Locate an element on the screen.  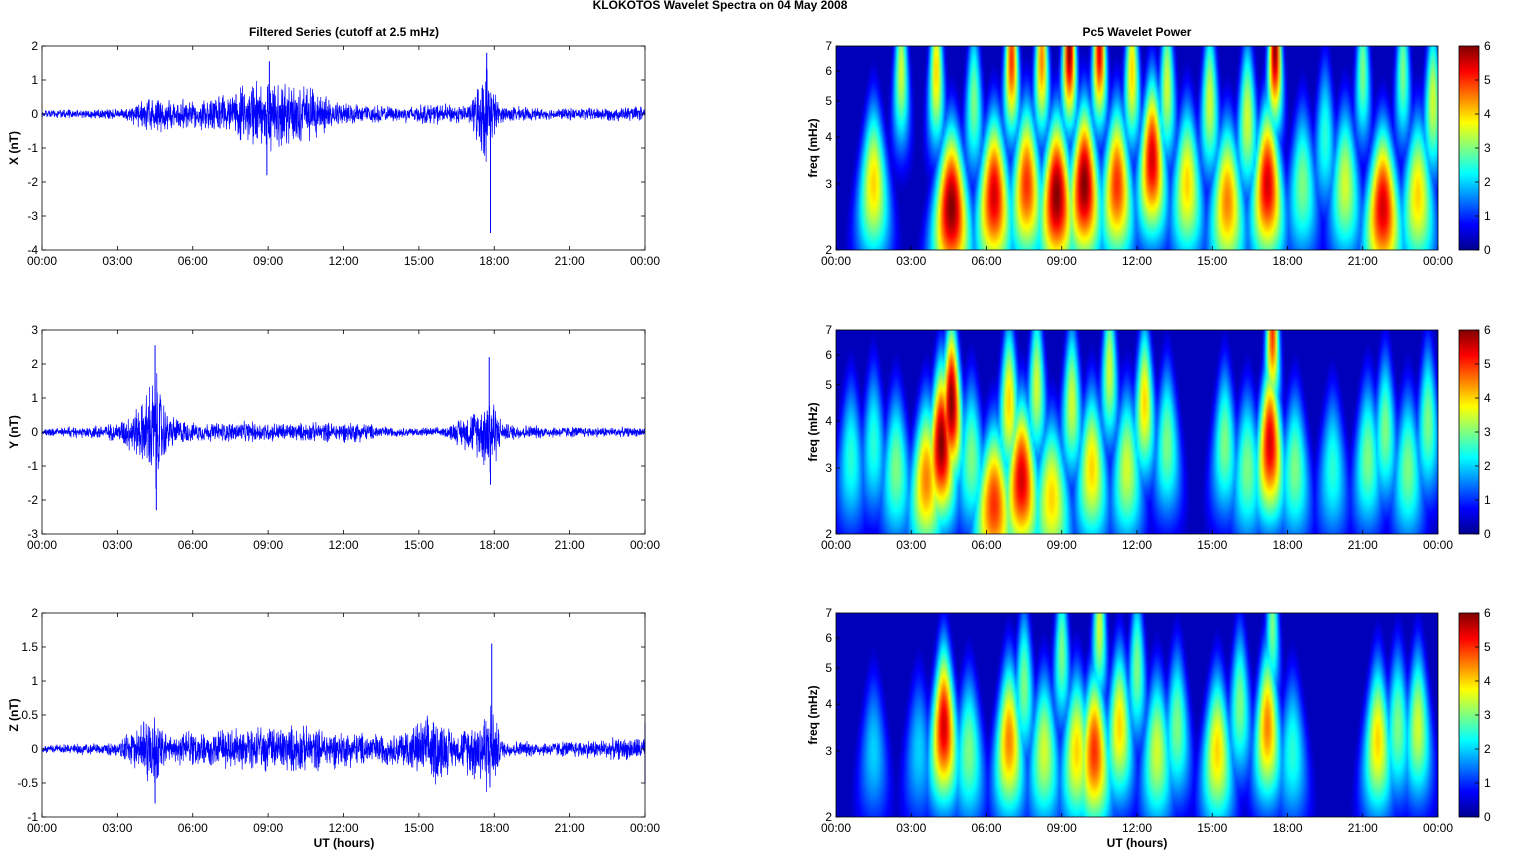
wavelet-power-image is located at coordinates (1137, 148).